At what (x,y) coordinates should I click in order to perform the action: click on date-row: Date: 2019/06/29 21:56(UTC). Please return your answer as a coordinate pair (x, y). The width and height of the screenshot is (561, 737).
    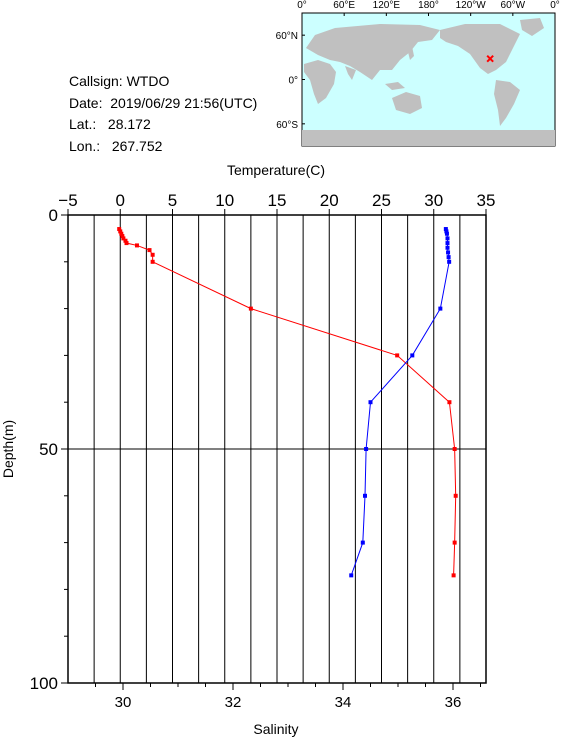
    Looking at the image, I should click on (163, 104).